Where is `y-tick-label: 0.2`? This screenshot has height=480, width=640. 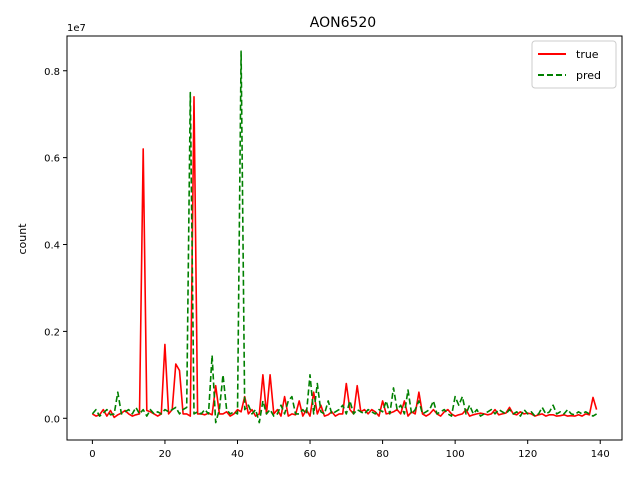 y-tick-label: 0.2 is located at coordinates (52, 332).